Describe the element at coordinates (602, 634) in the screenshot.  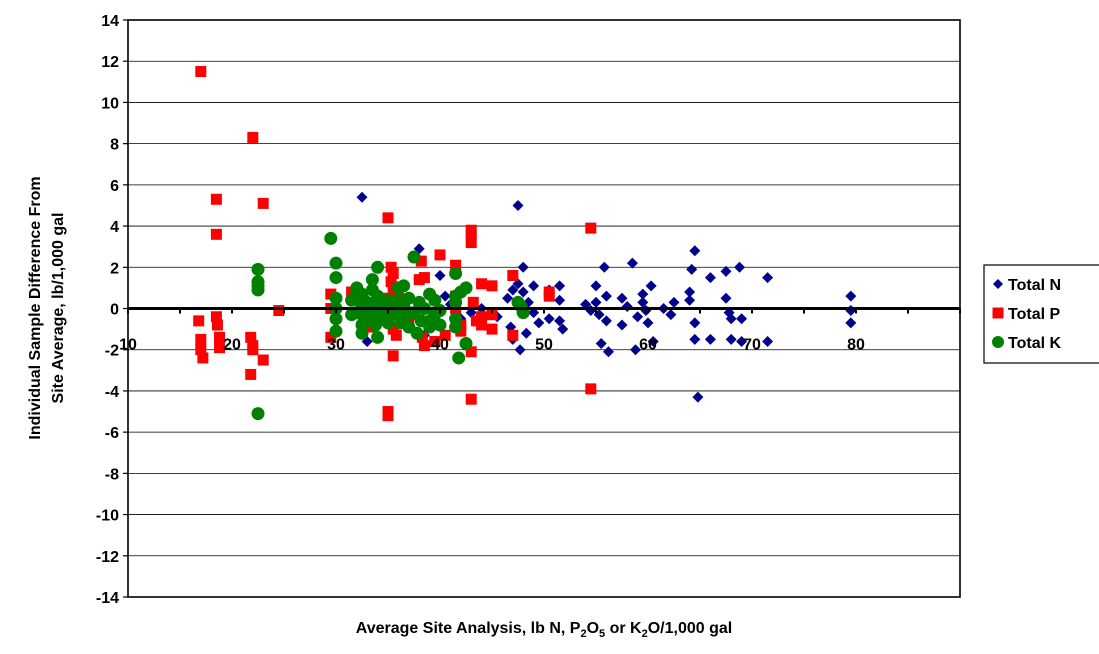
I see `x-axis-title-subscript: 5` at that location.